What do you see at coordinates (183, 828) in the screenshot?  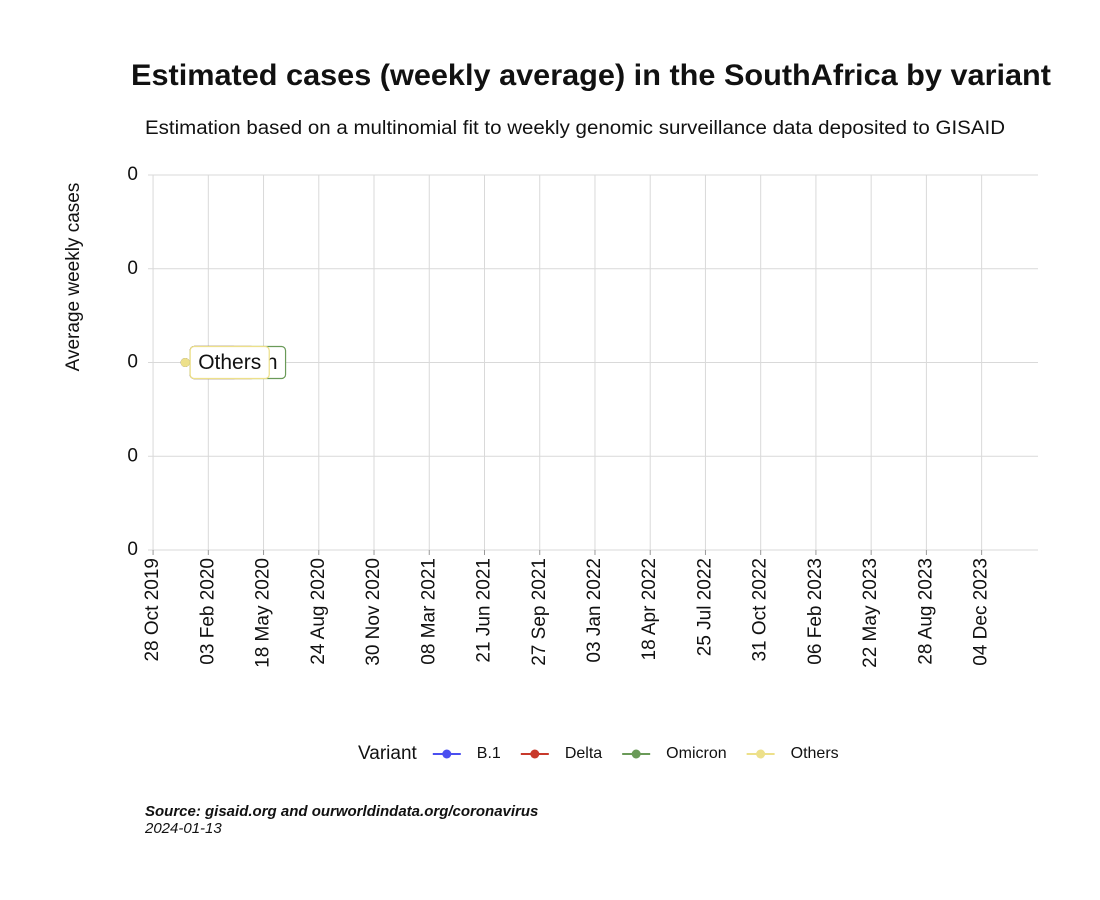 I see `caption-date: 2024-01-13` at bounding box center [183, 828].